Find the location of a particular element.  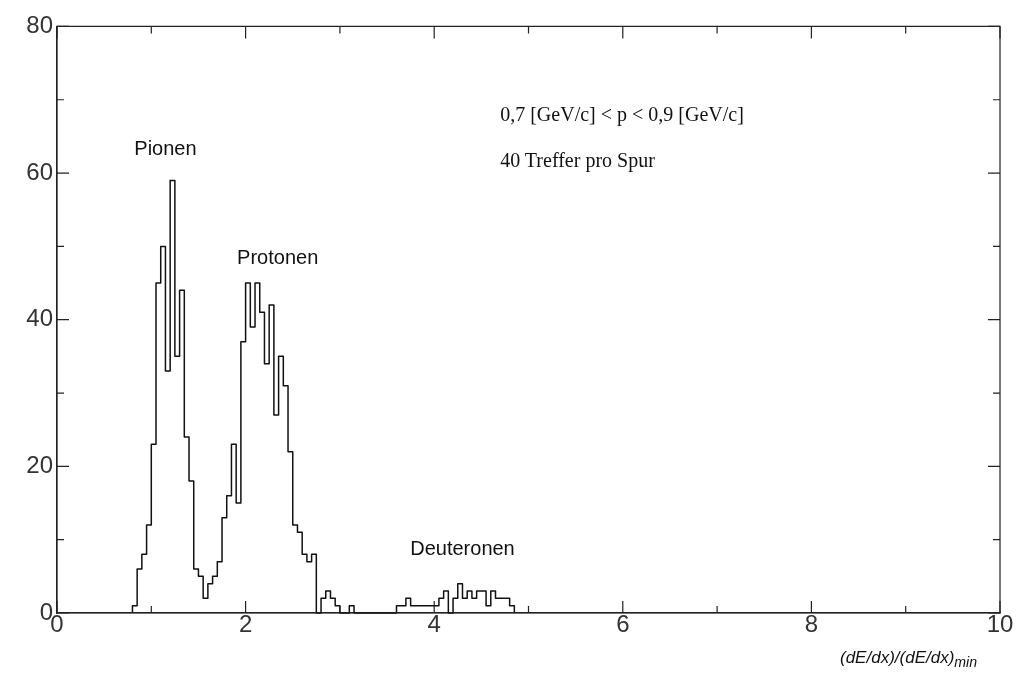

y-tick-label: 20 is located at coordinates (39, 464).